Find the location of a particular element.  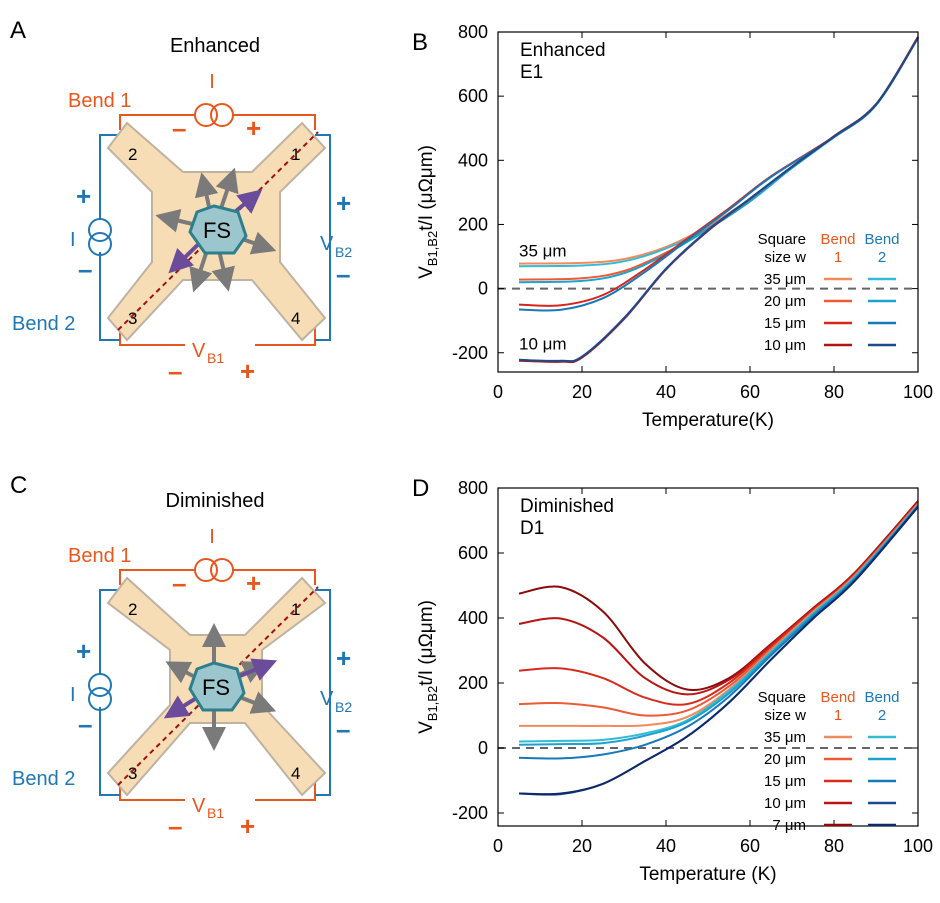

annotation: 35 μm is located at coordinates (543, 251).